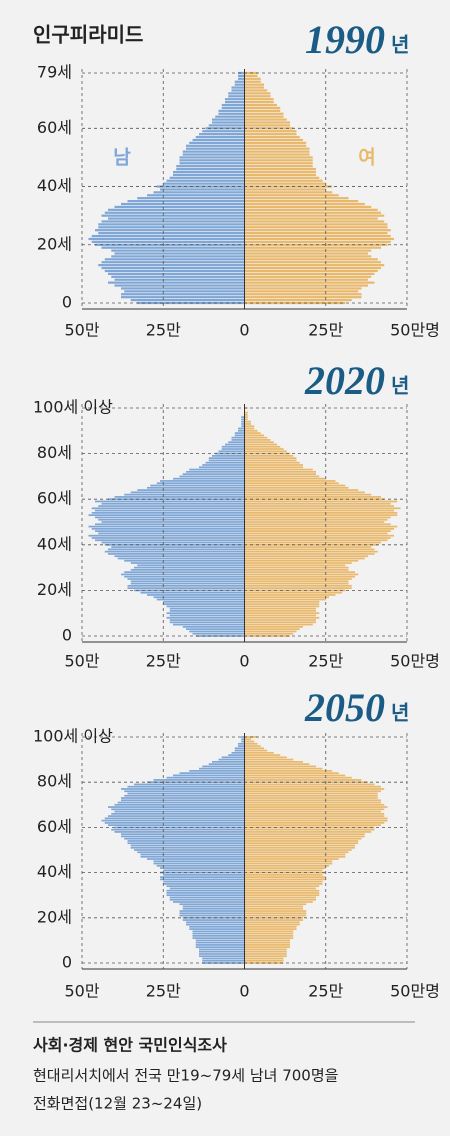 The height and width of the screenshot is (1136, 450). I want to click on y-tick-label: 0, so click(67, 962).